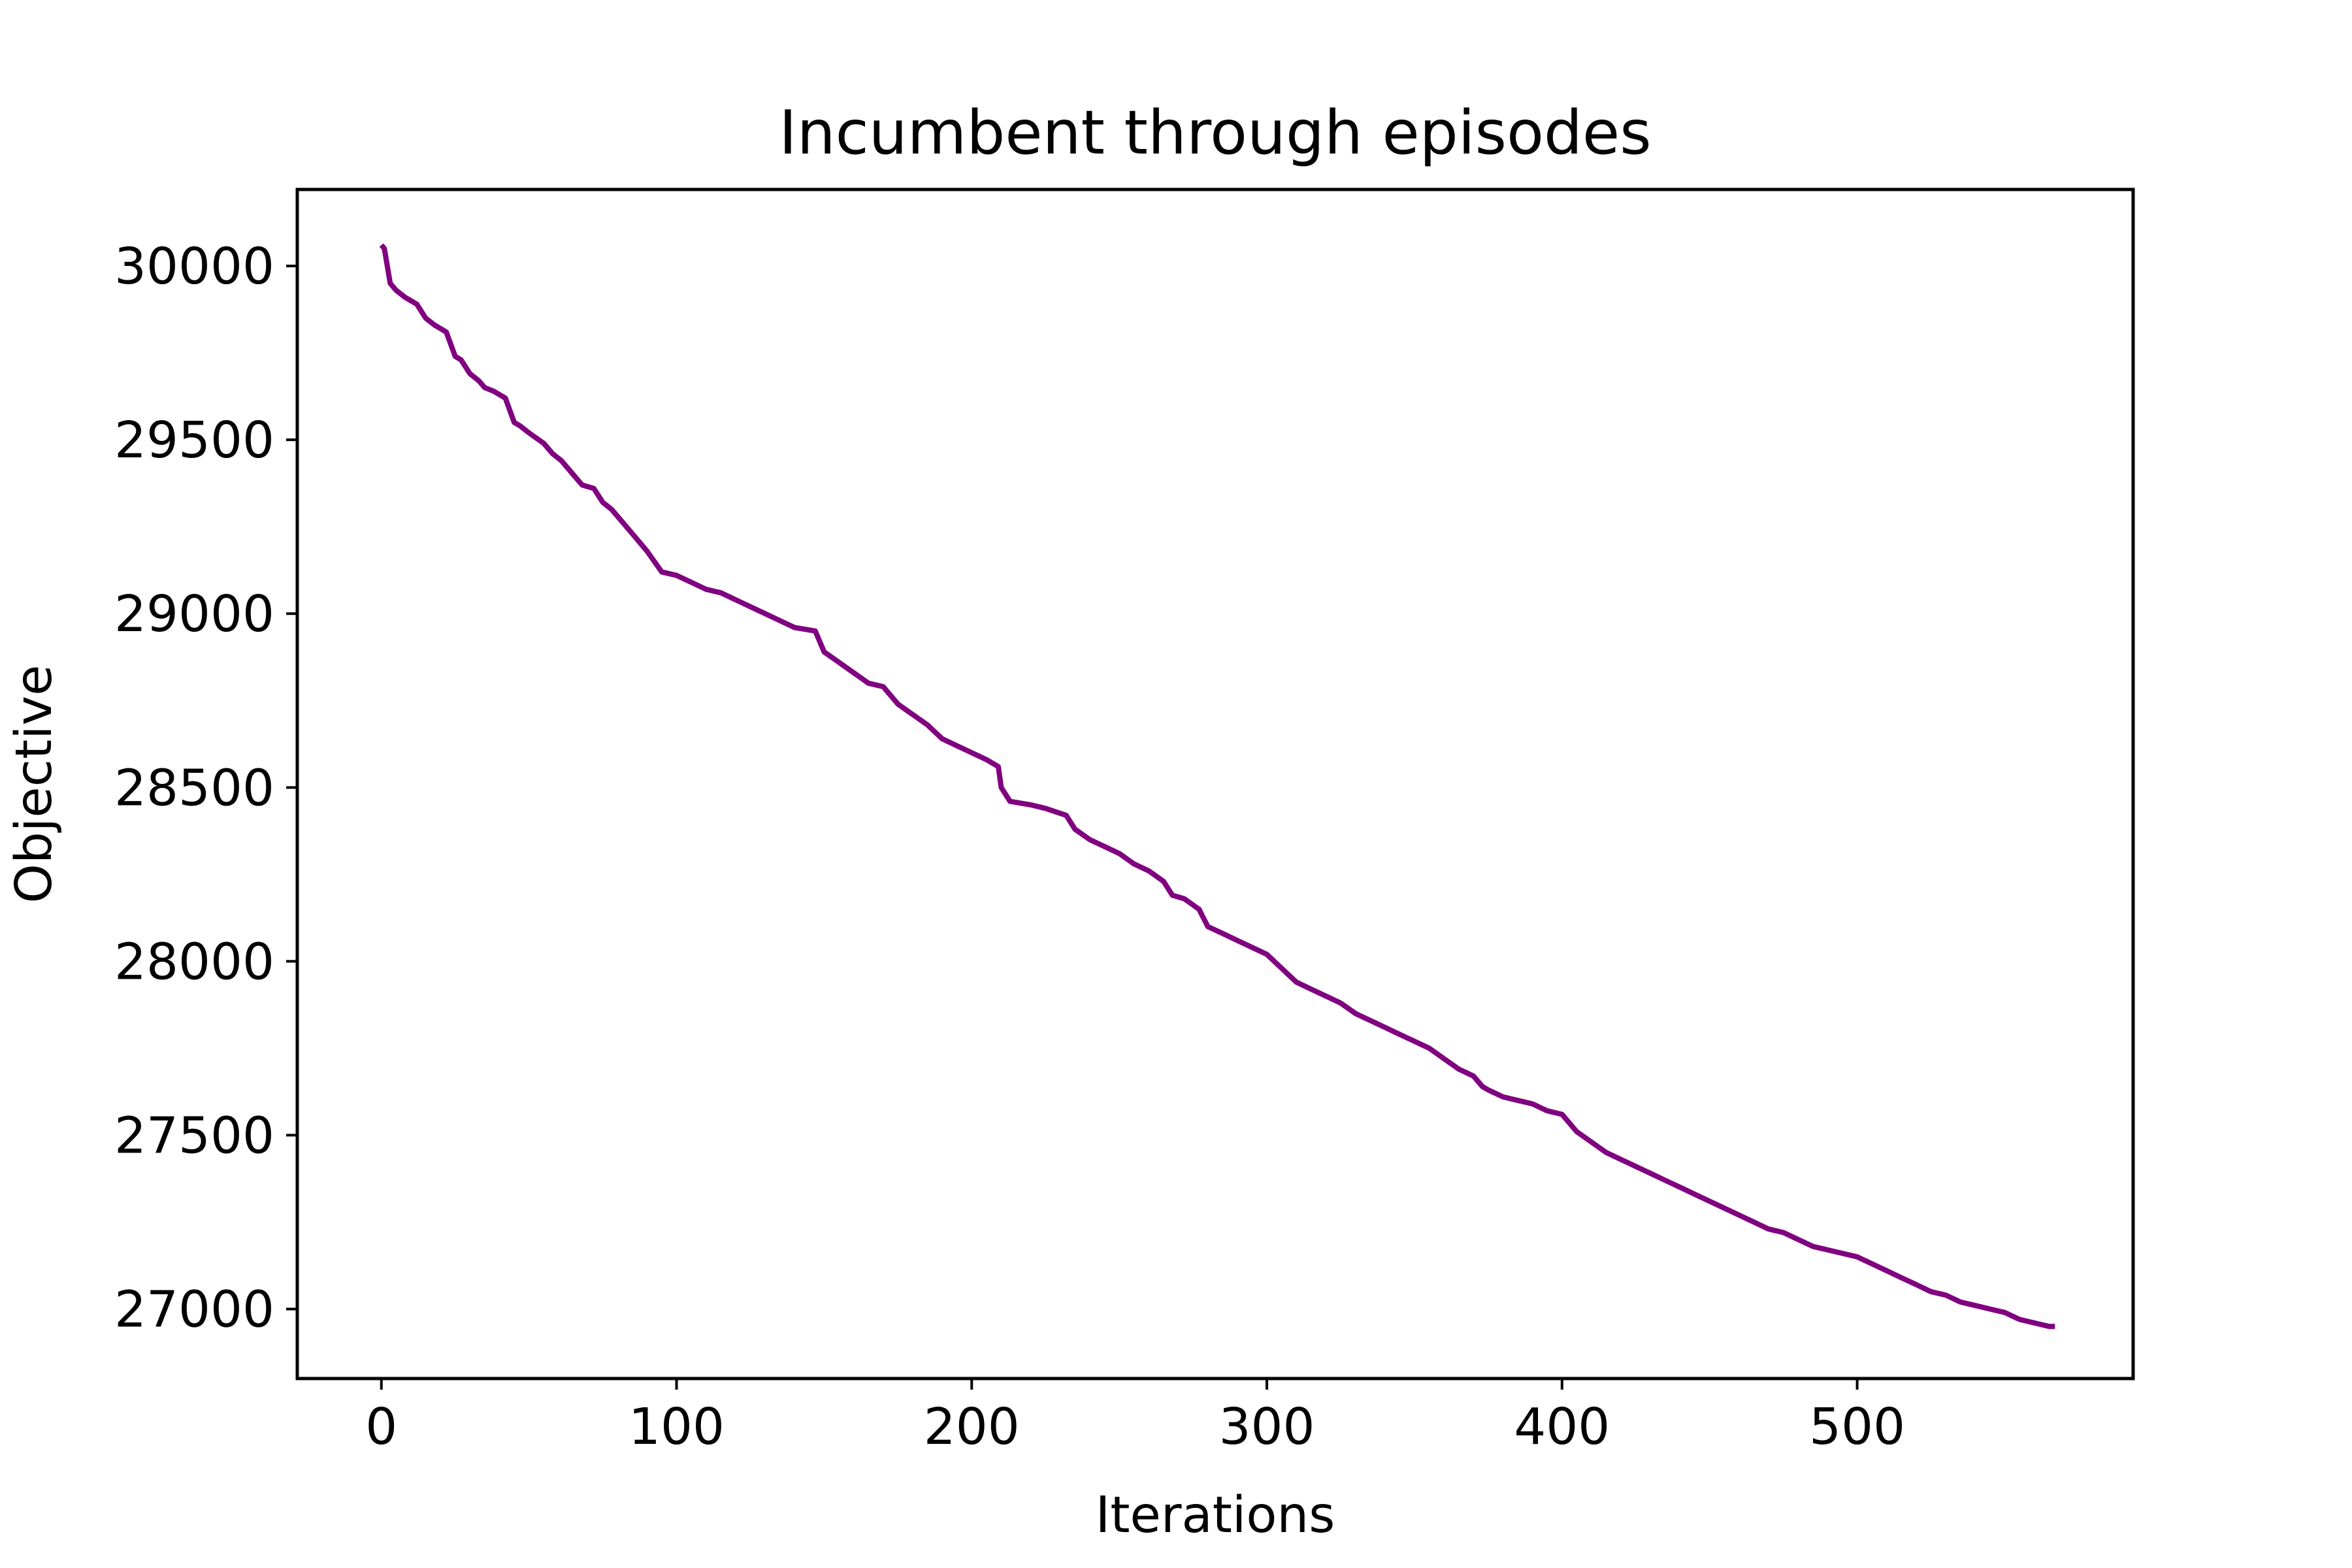  I want to click on x-tick-label: 300, so click(1267, 1427).